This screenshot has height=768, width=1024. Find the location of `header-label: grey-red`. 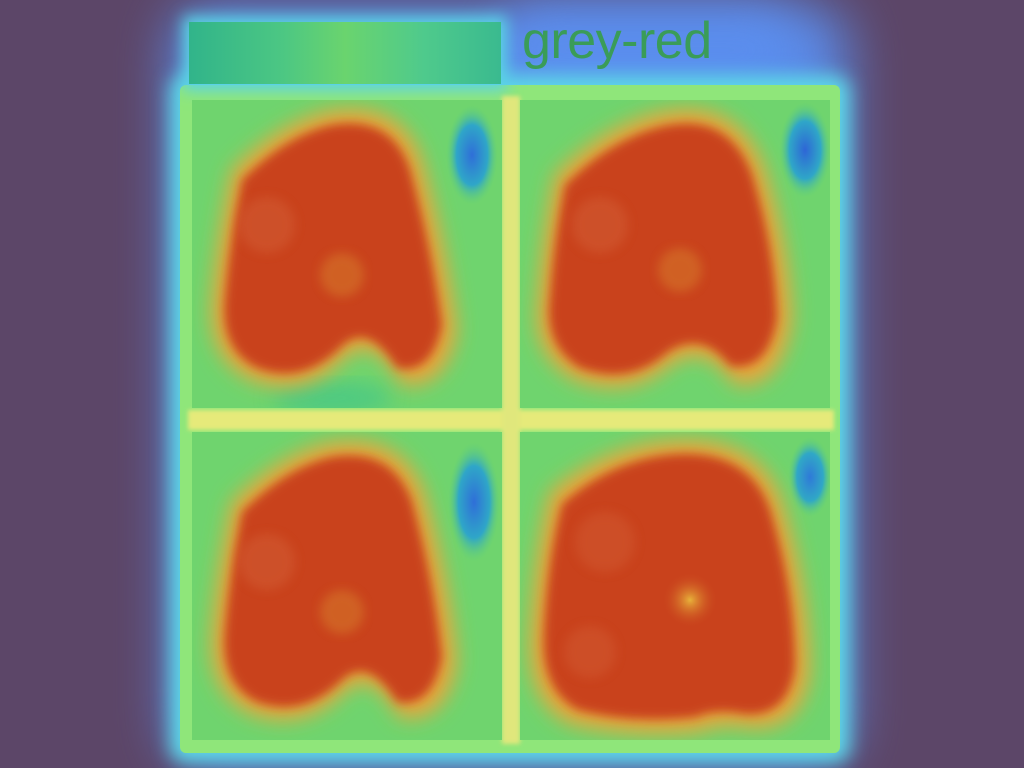

header-label: grey-red is located at coordinates (617, 41).